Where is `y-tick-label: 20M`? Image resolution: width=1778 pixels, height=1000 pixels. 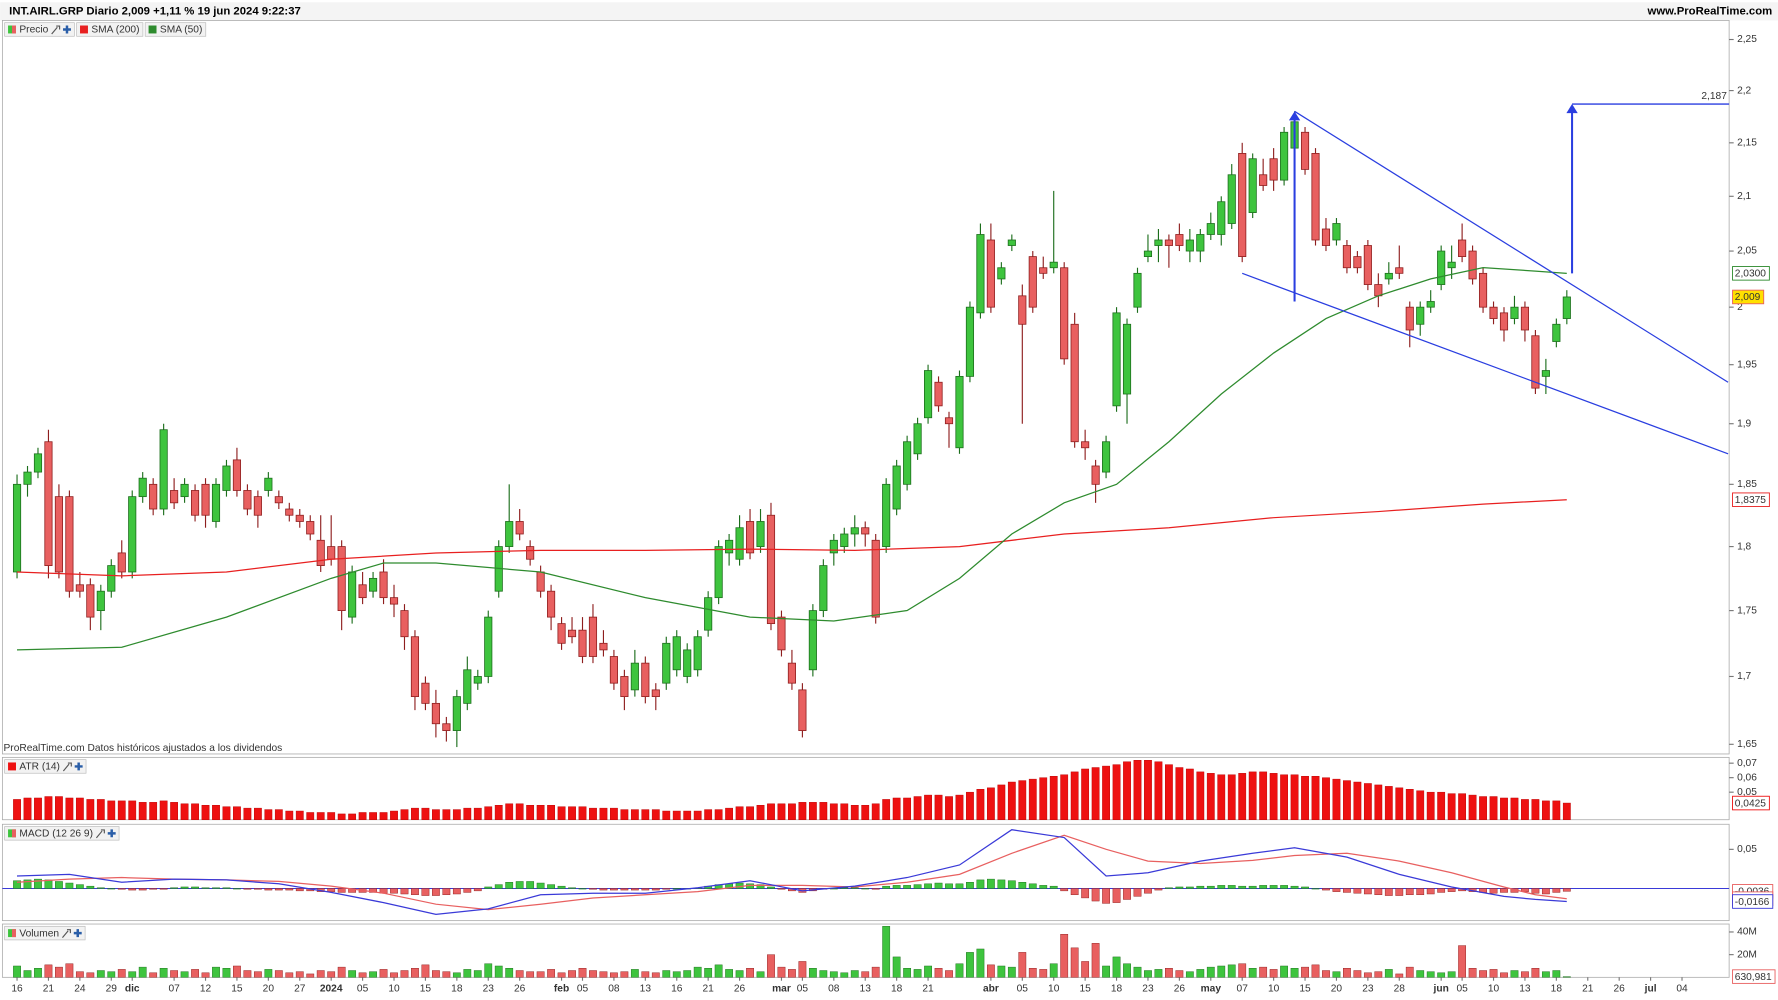 y-tick-label: 20M is located at coordinates (1747, 954).